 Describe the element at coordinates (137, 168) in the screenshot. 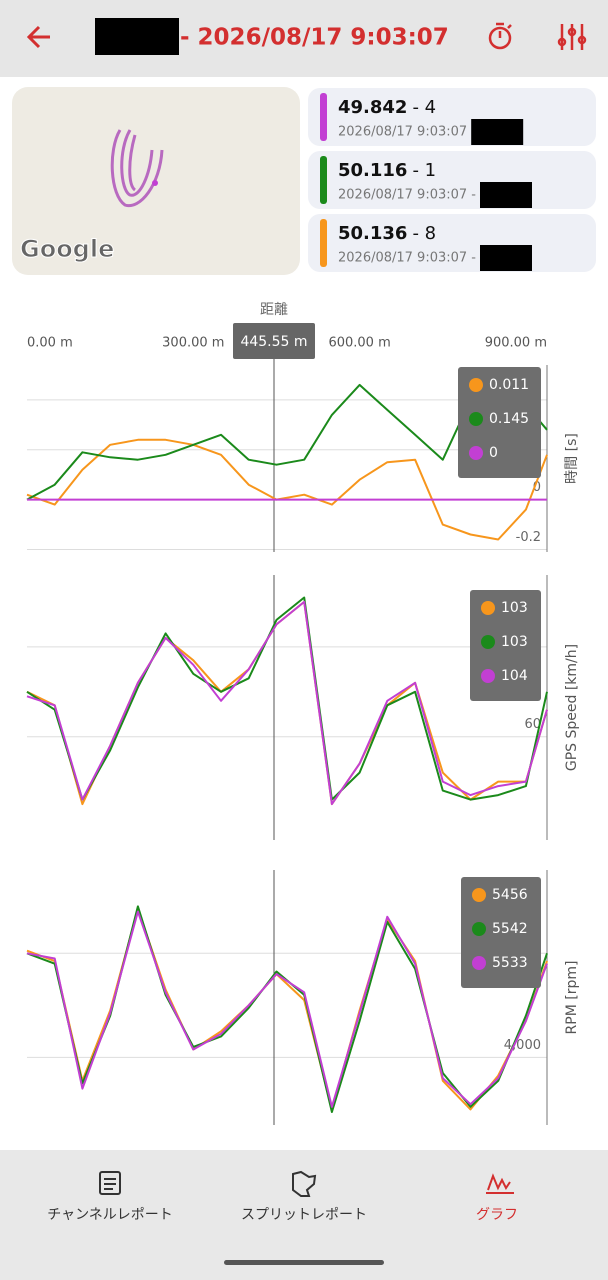

I see `track-path` at that location.